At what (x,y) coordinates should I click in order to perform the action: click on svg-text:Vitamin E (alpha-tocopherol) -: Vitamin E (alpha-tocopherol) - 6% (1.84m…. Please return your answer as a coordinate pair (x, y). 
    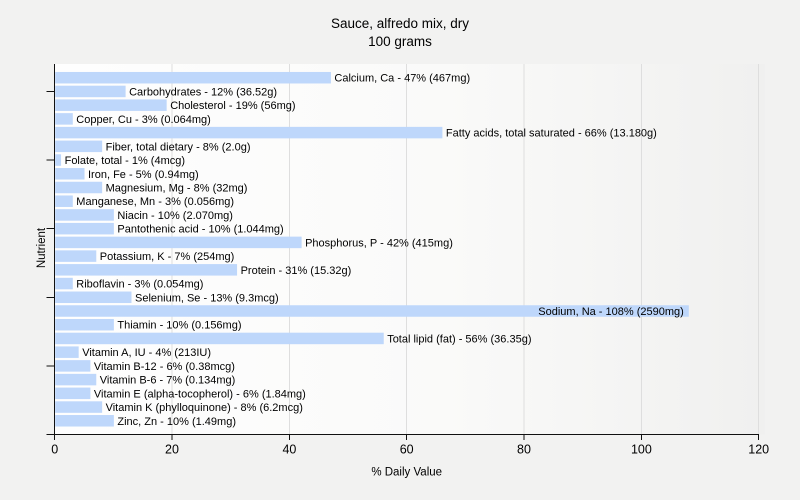
    Looking at the image, I should click on (200, 394).